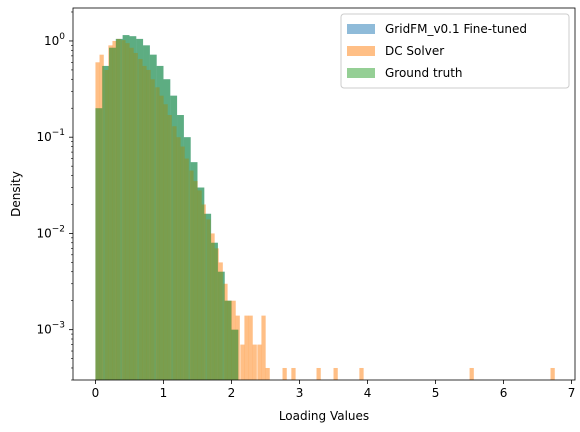 Image resolution: width=580 pixels, height=432 pixels. I want to click on x-axis-label: Loading Values, so click(324, 416).